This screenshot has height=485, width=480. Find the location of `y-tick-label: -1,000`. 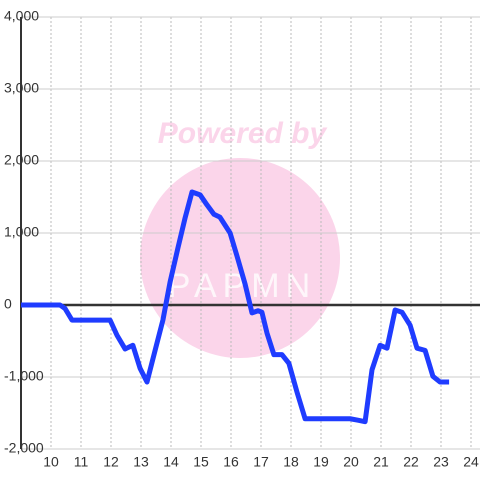

y-tick-label: -1,000 is located at coordinates (24, 376).